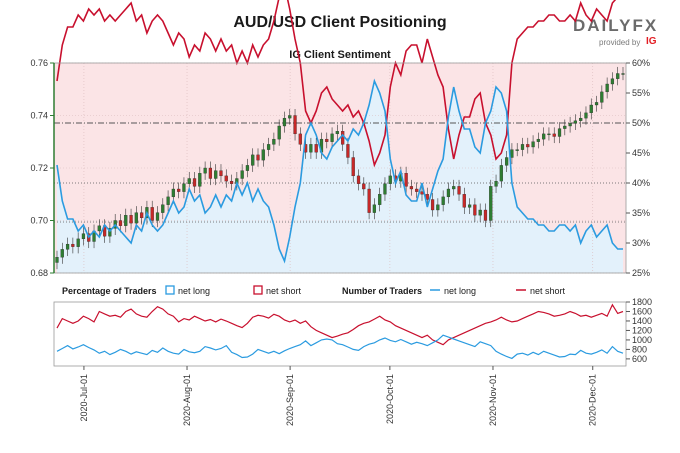  What do you see at coordinates (641, 243) in the screenshot?
I see `y2-tick-label: 30%` at bounding box center [641, 243].